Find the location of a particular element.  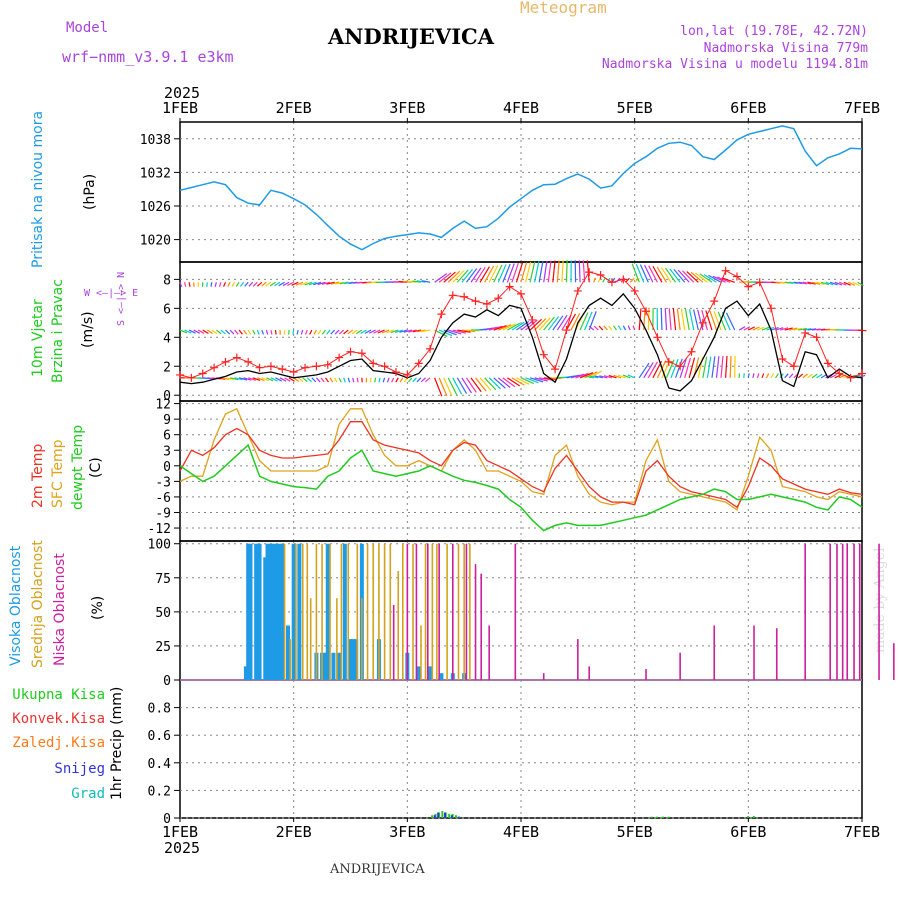

y-tick-label: 3 is located at coordinates (167, 451).